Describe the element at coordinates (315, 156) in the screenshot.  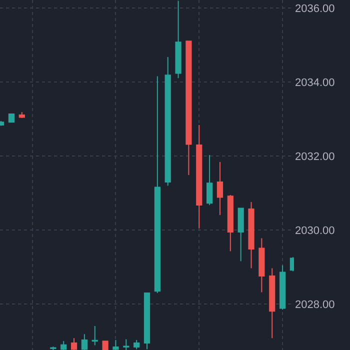
I see `y-tick-label: 2032.00` at that location.